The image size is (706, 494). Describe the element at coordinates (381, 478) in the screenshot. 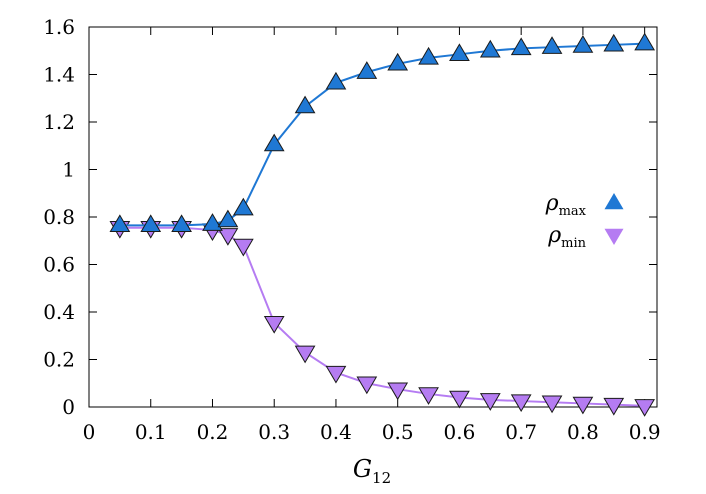

I see `x-axis-label-sub: 12` at that location.